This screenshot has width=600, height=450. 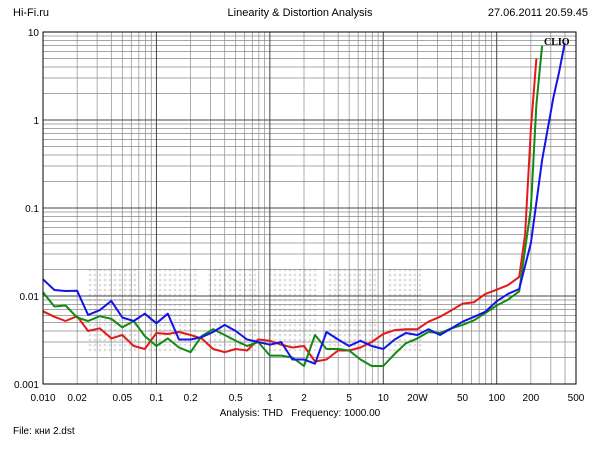 I want to click on y-tick-label: 0.01, so click(x=30, y=297).